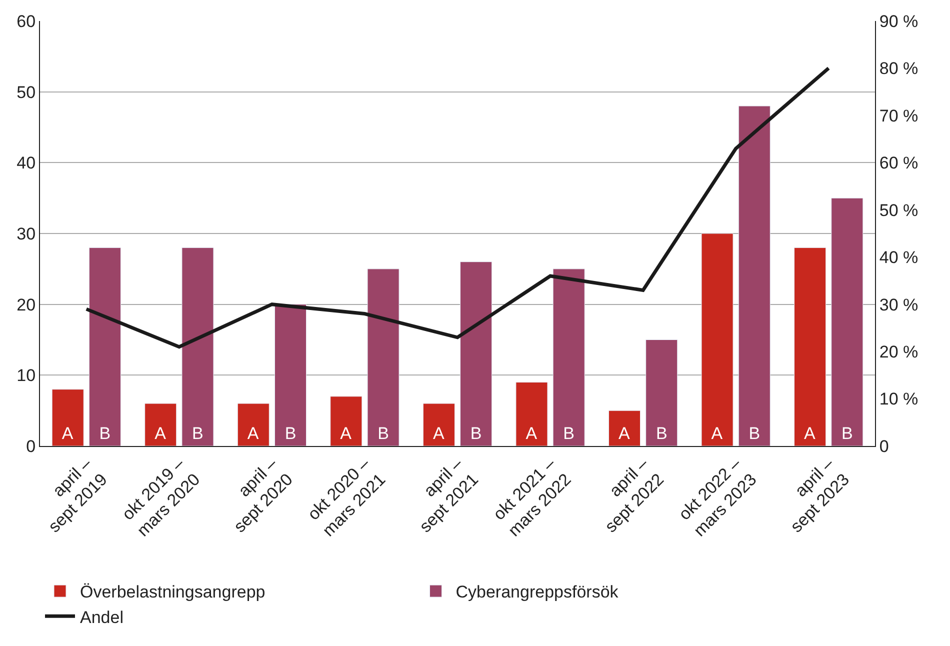 Image resolution: width=950 pixels, height=646 pixels. I want to click on y2-tick-label: 40 %, so click(898, 258).